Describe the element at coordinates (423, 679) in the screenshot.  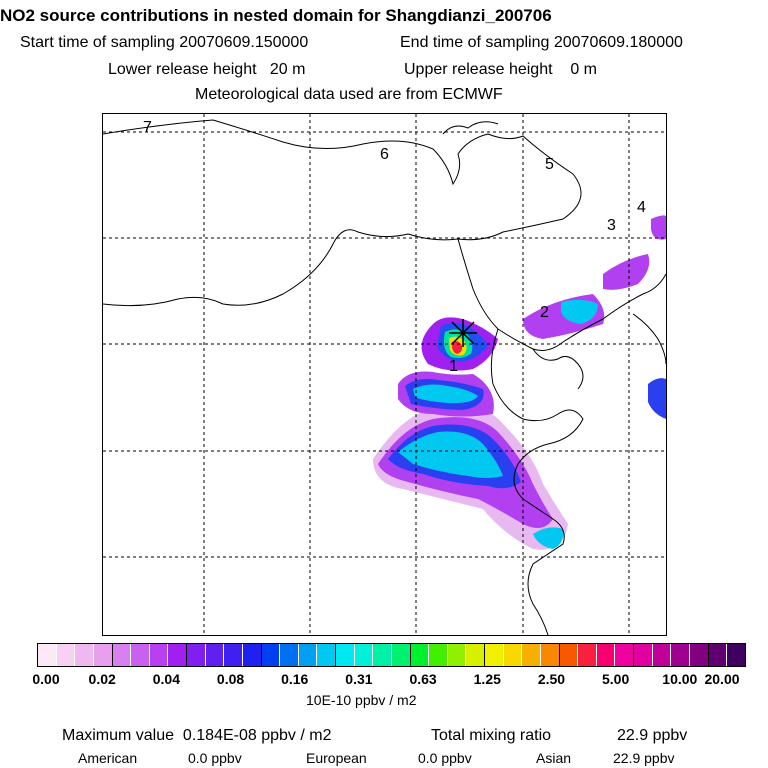
I see `color-scale-tick-label: 0.63` at that location.